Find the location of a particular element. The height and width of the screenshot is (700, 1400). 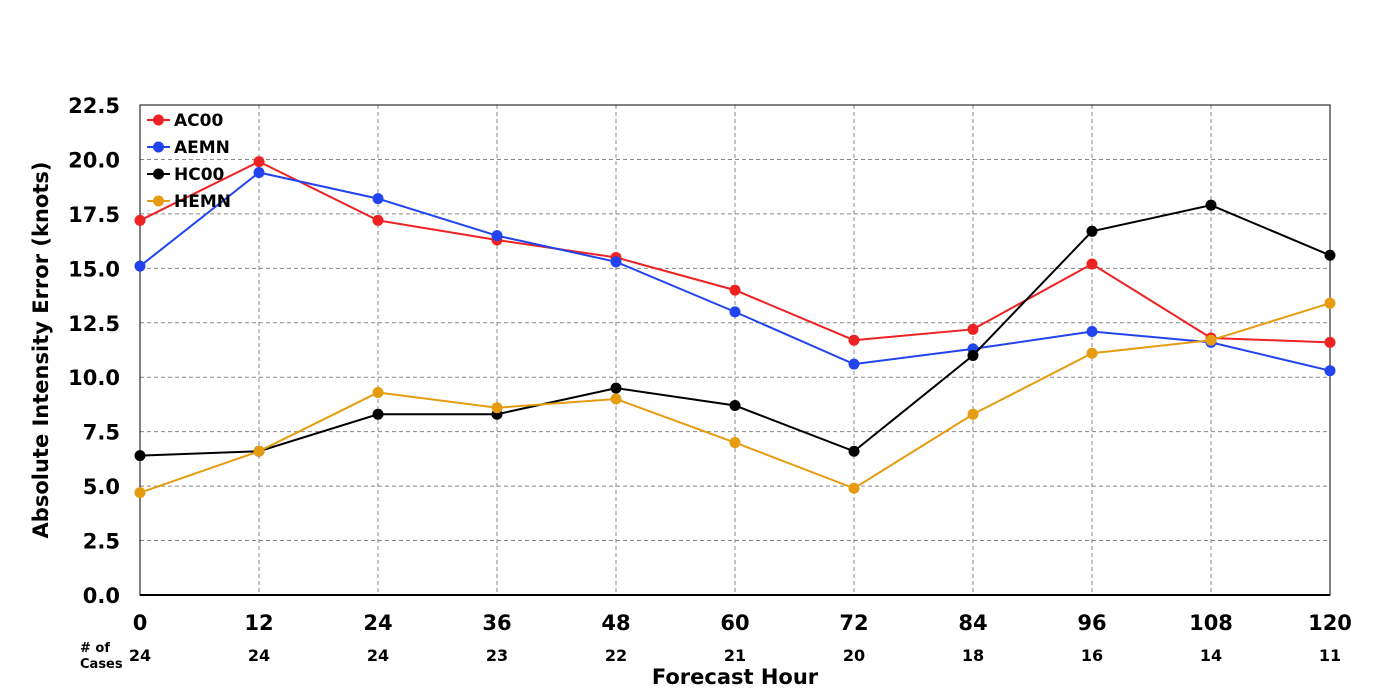

x-tick-label: 48 is located at coordinates (615, 623).